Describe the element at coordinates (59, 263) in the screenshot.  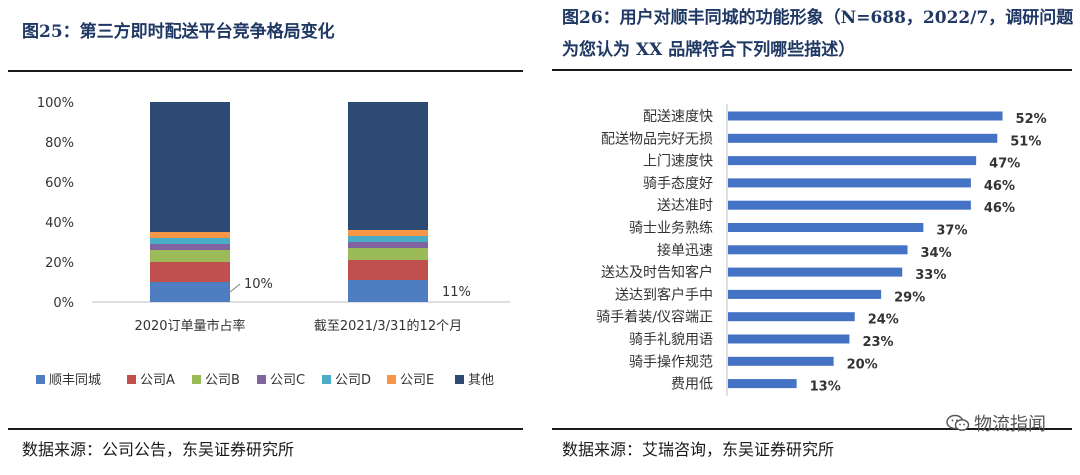
I see `y-tick-label: 20%` at that location.